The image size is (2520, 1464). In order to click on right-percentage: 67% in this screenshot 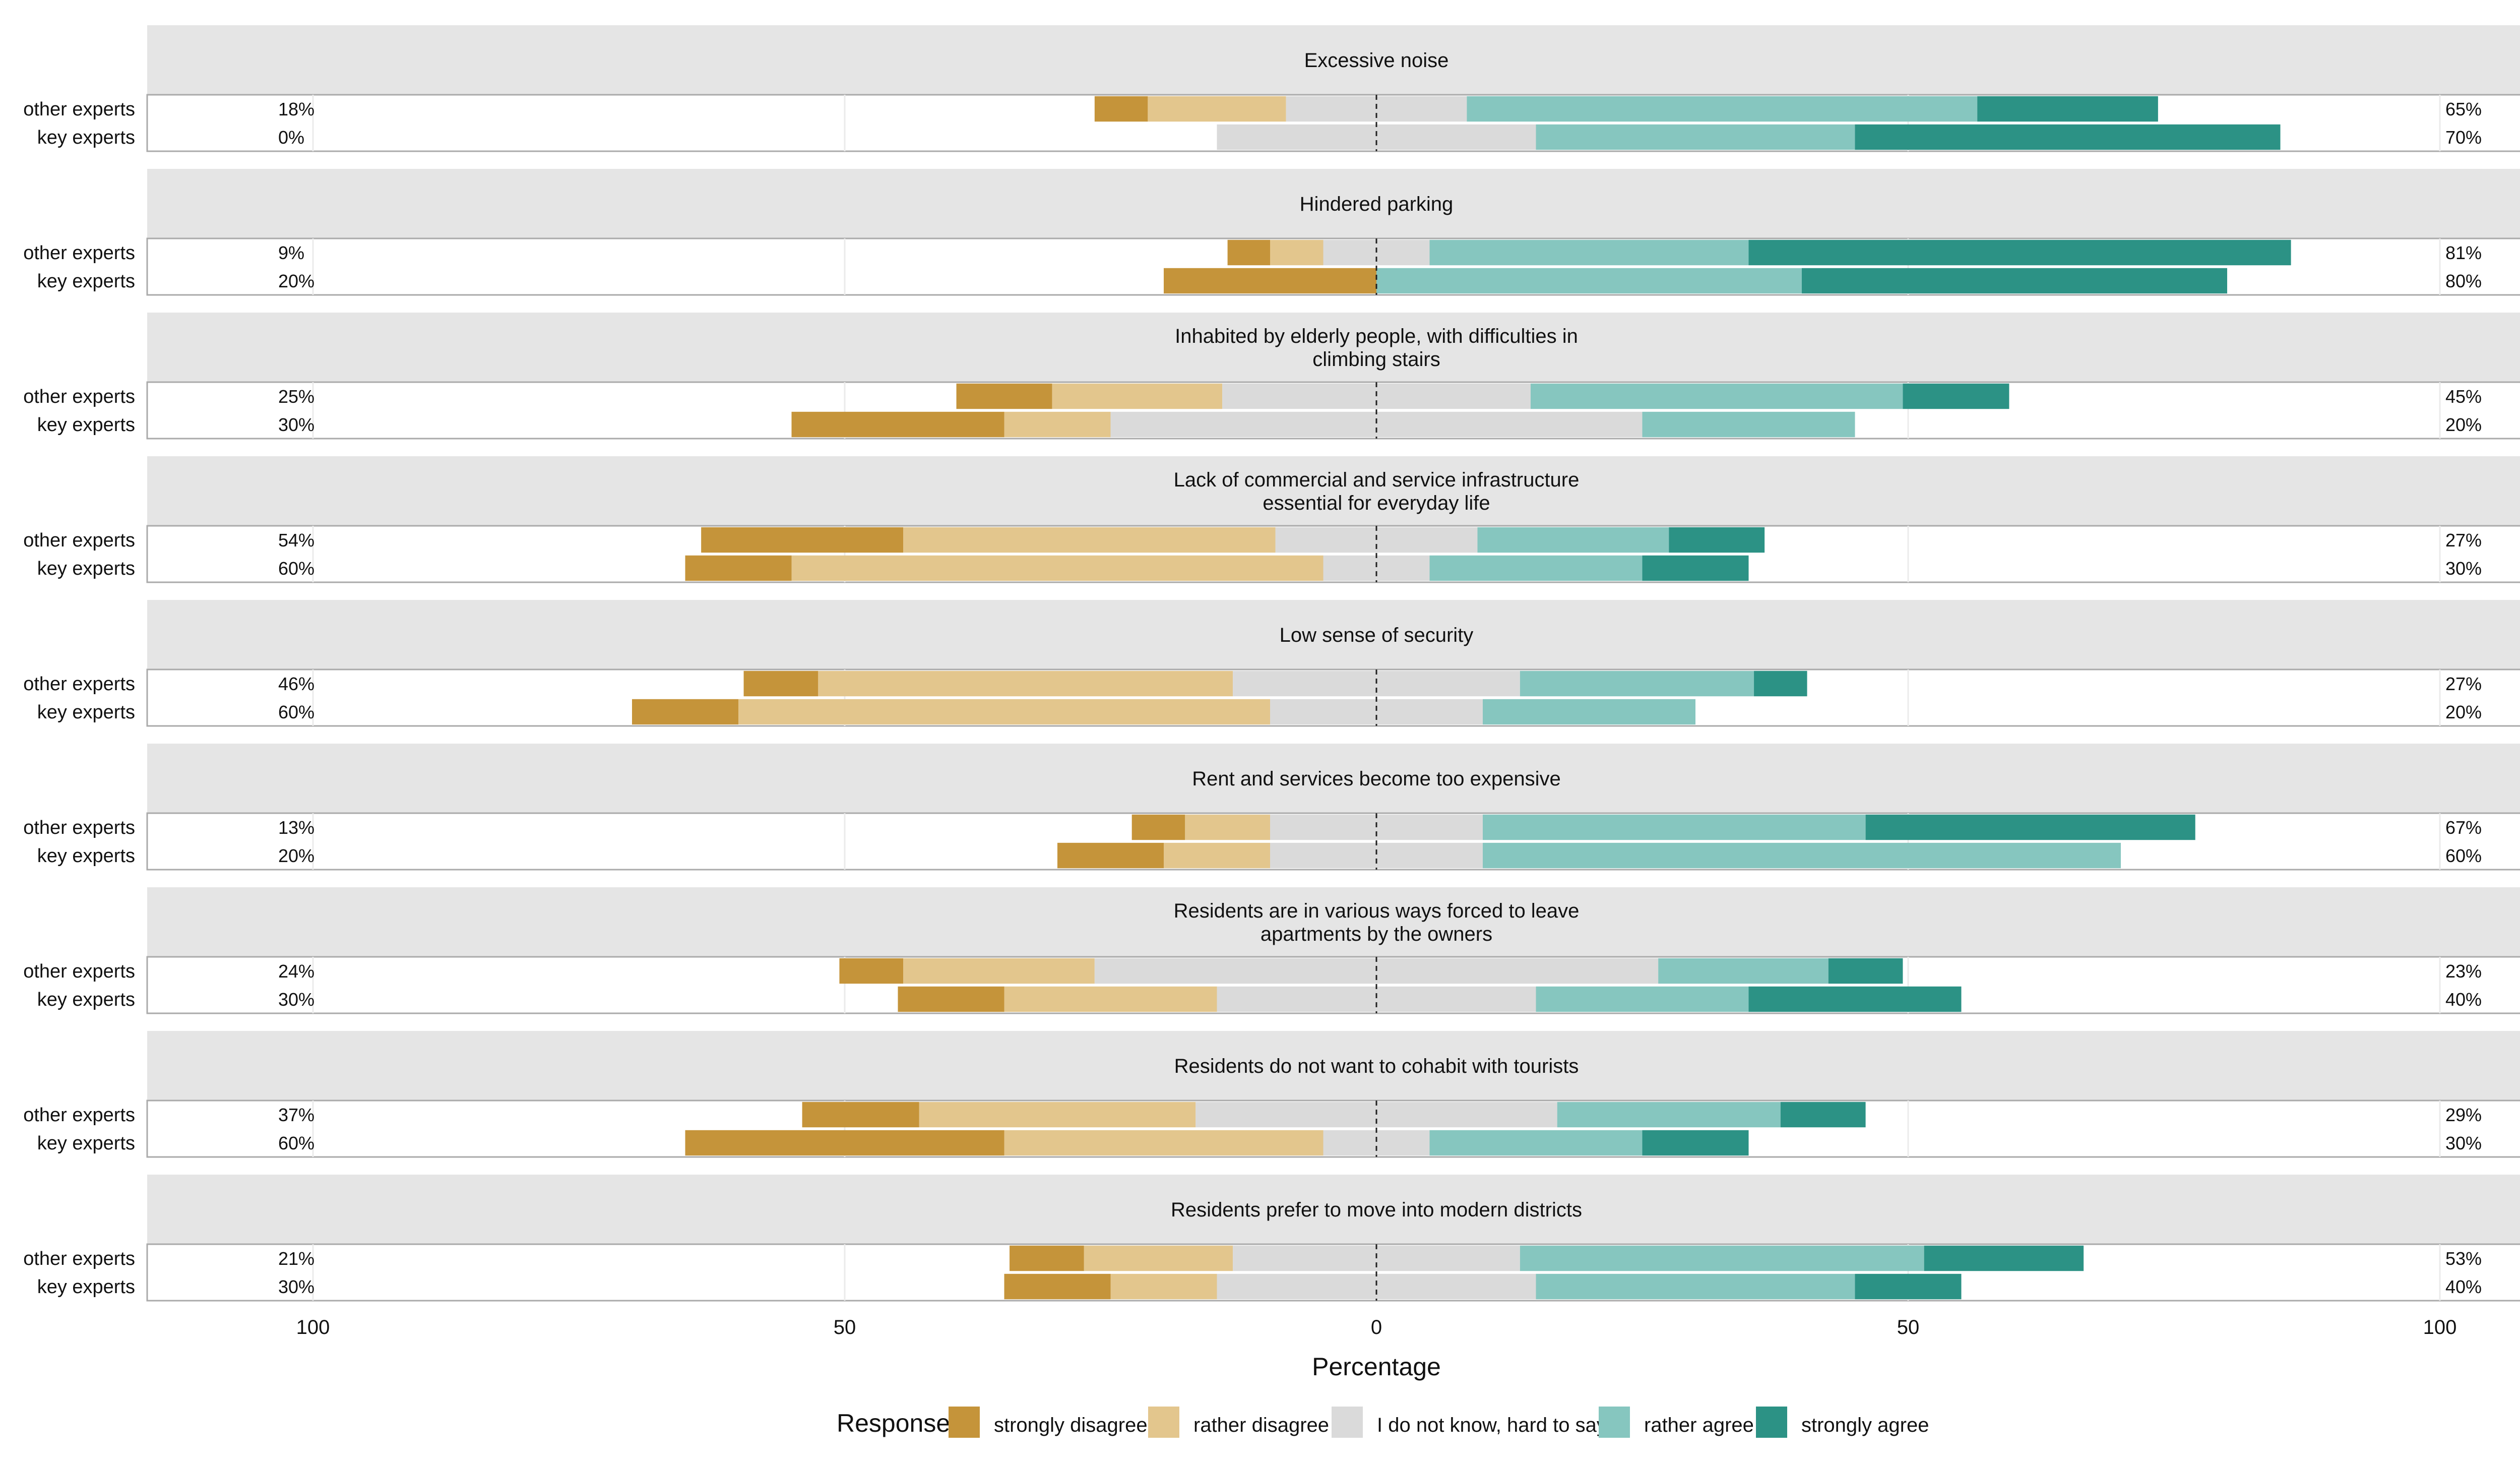, I will do `click(2464, 827)`.